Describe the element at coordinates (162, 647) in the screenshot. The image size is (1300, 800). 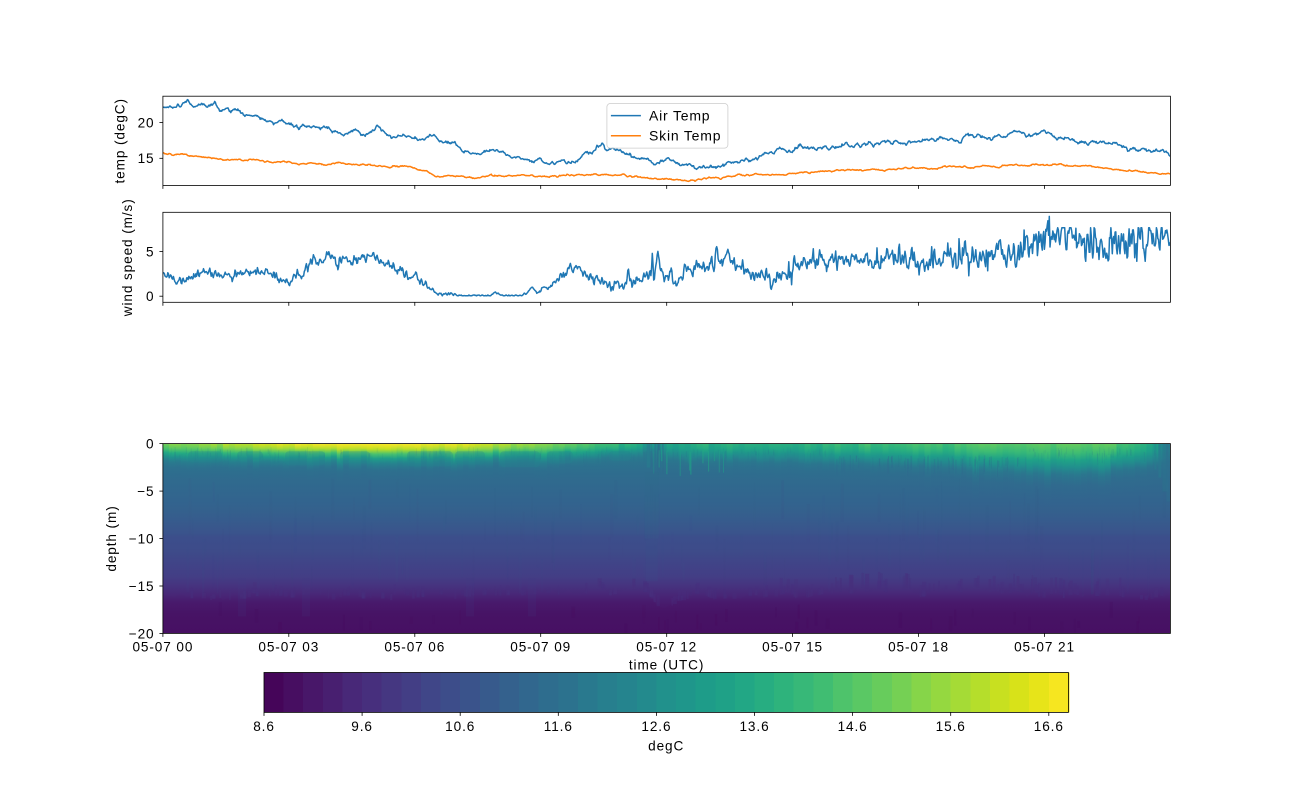
I see `svg-text: 05-07 00` at that location.